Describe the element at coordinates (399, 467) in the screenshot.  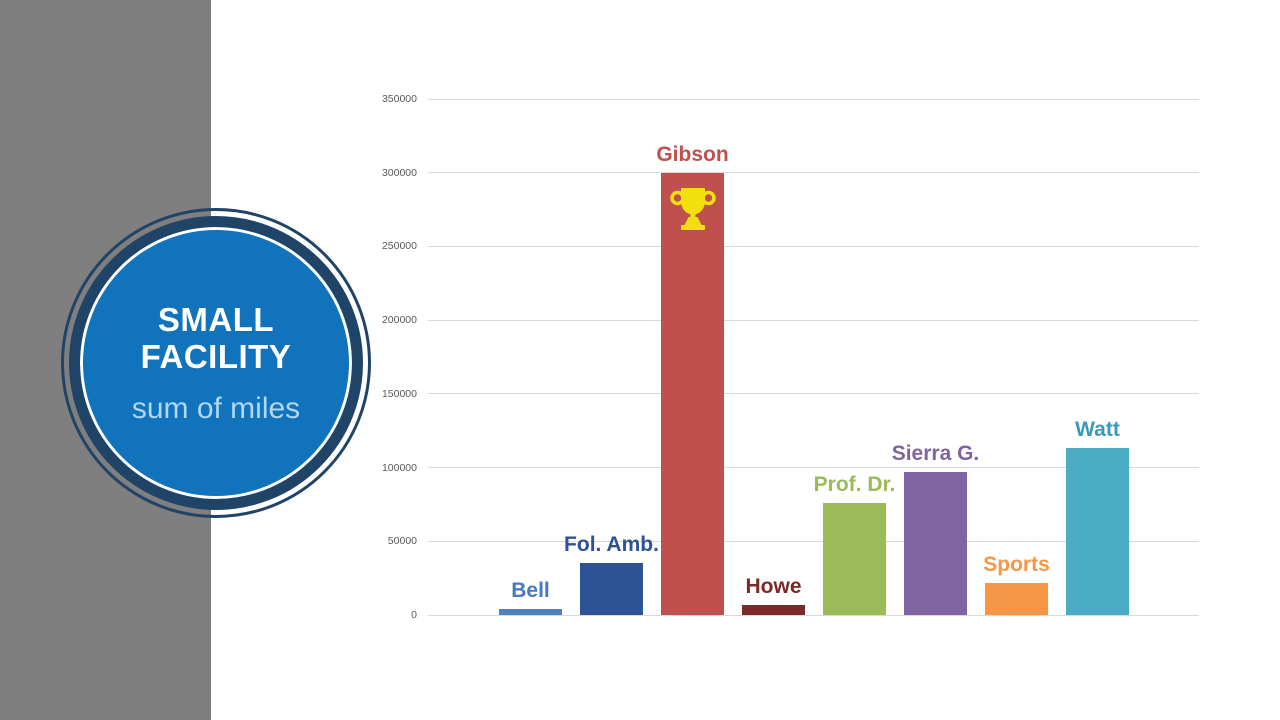
I see `y-axis-tick-label: 100000` at that location.